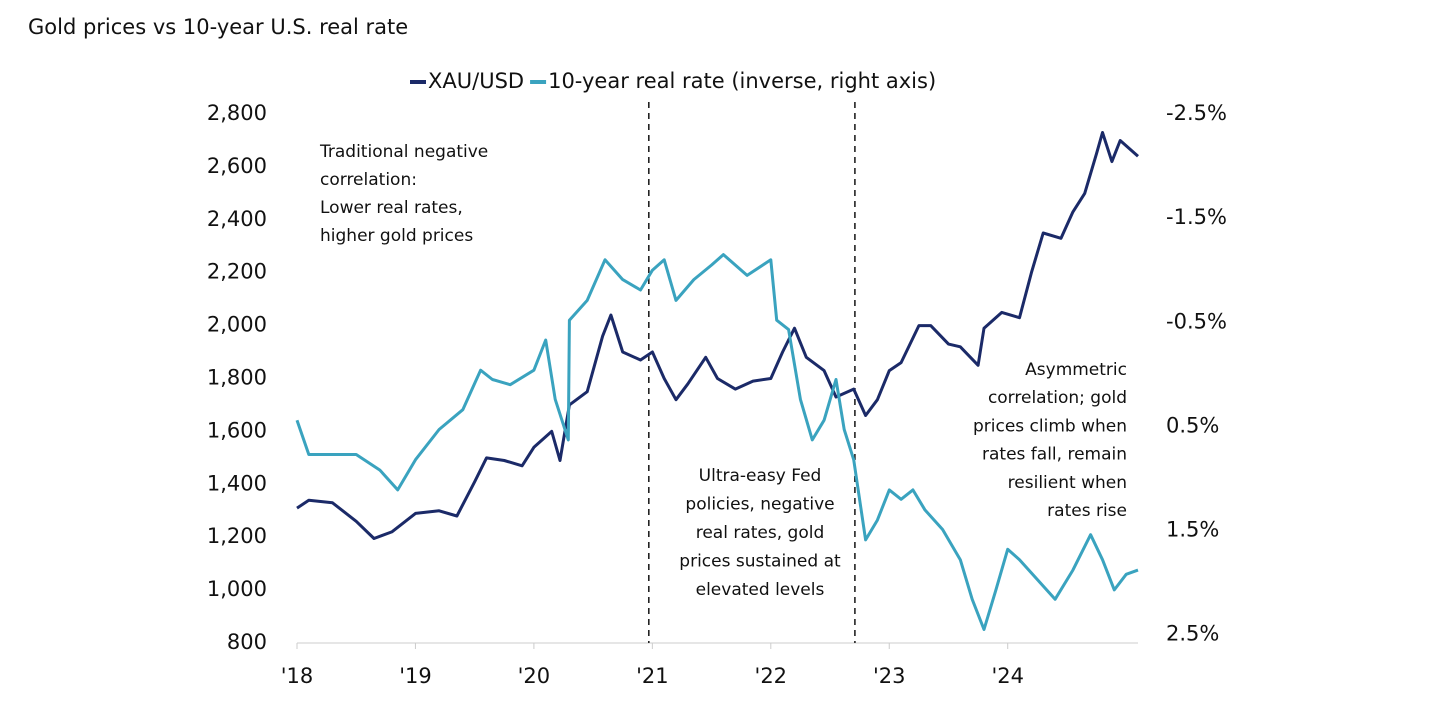 This screenshot has height=707, width=1440. I want to click on y-tick-label: 2,400, so click(237, 219).